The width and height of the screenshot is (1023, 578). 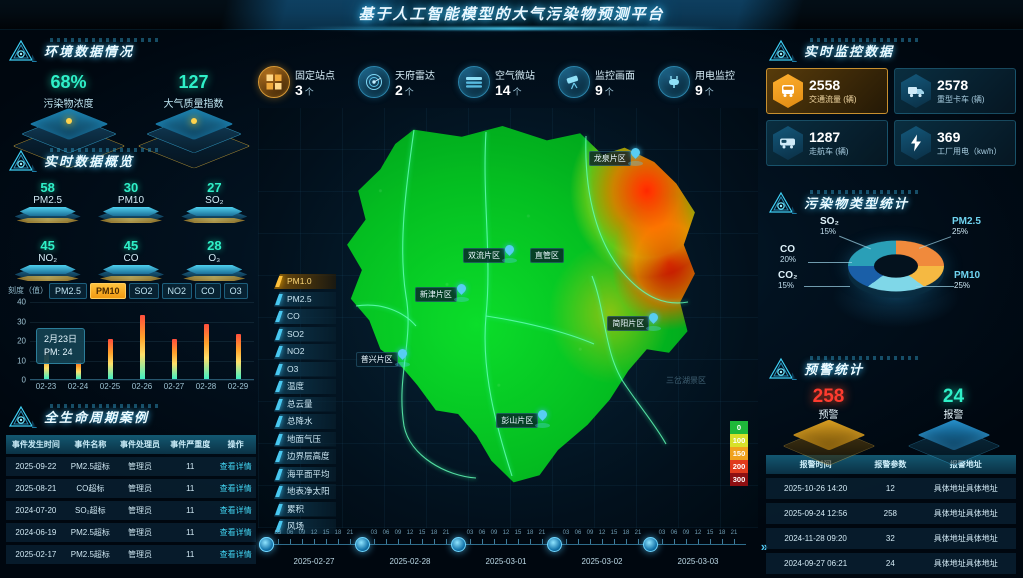 What do you see at coordinates (827, 143) in the screenshot?
I see `monitor-card-van: 1287 走航车 (辆)` at bounding box center [827, 143].